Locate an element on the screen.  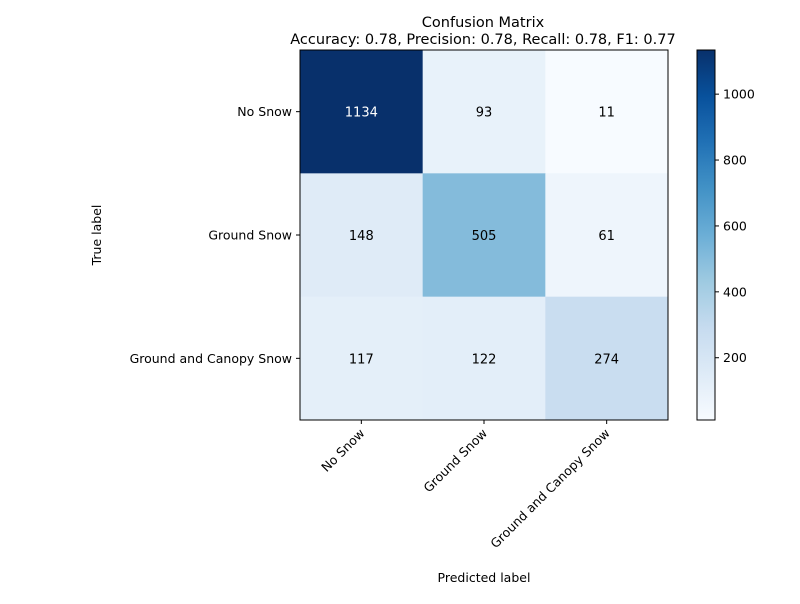
x-axis-label: Predicted label is located at coordinates (484, 577).